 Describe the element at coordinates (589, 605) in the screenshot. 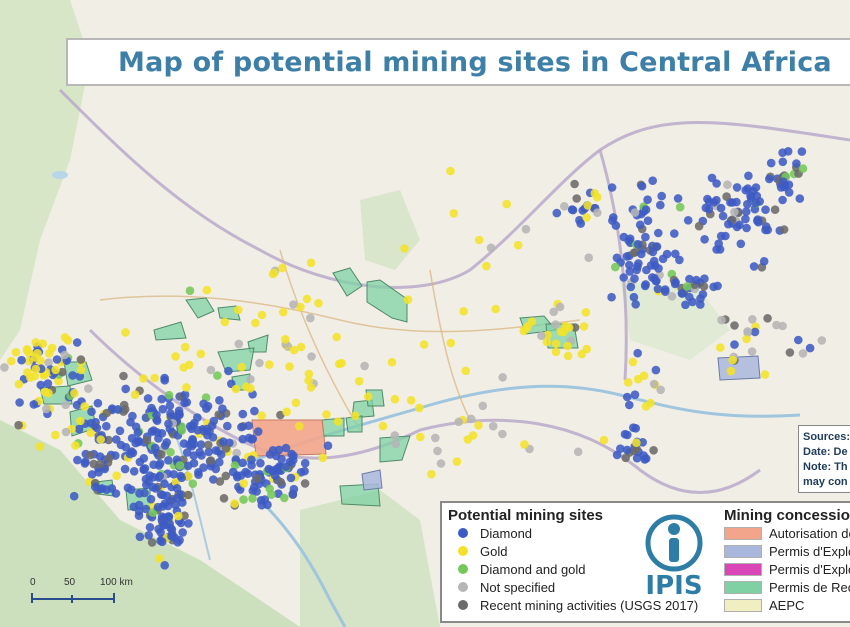

I see `legend-label: Recent mining activities (USGS 2017)` at that location.